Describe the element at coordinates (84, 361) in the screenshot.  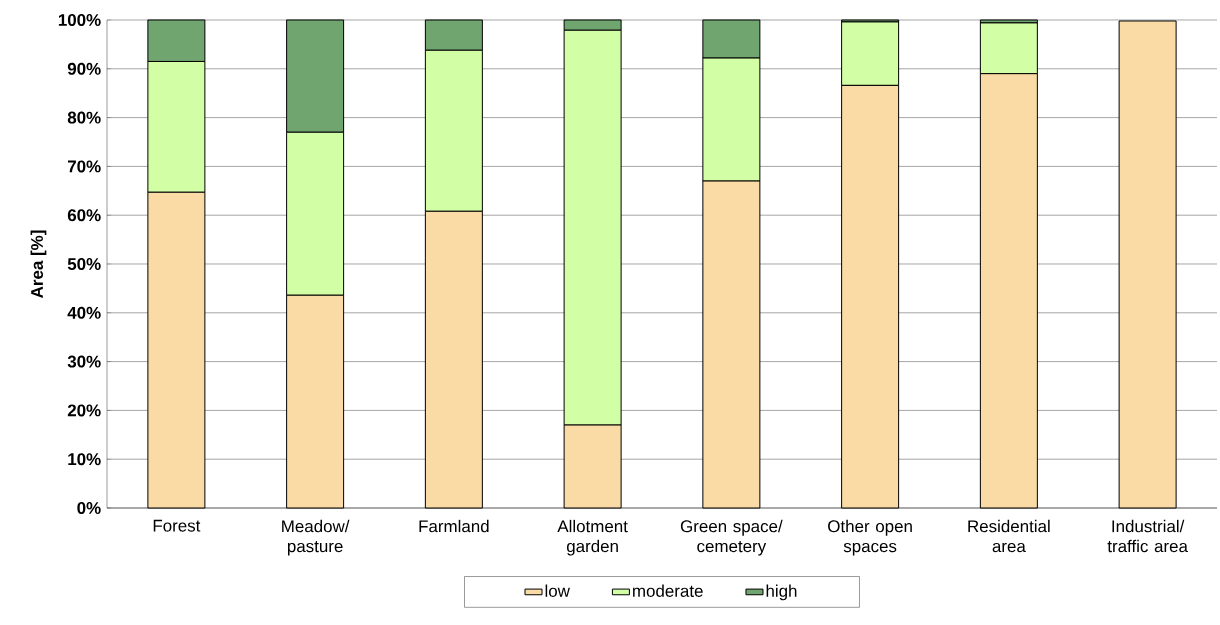
I see `y-tick-label: 30%` at that location.